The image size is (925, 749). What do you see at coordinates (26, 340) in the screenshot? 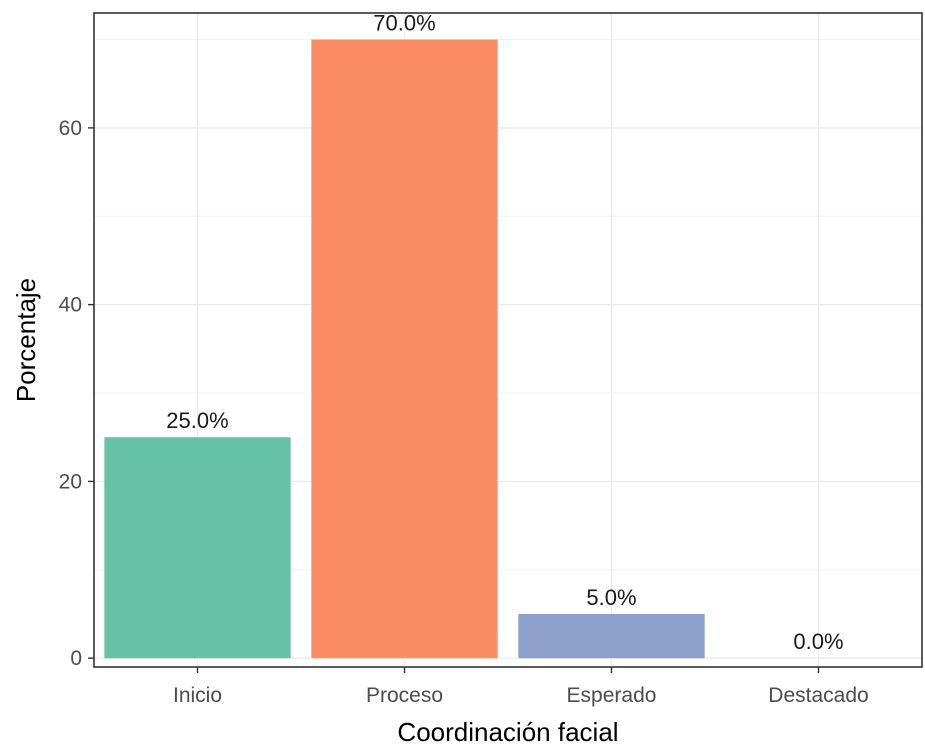
I see `y-axis-title: Porcentaje` at bounding box center [26, 340].